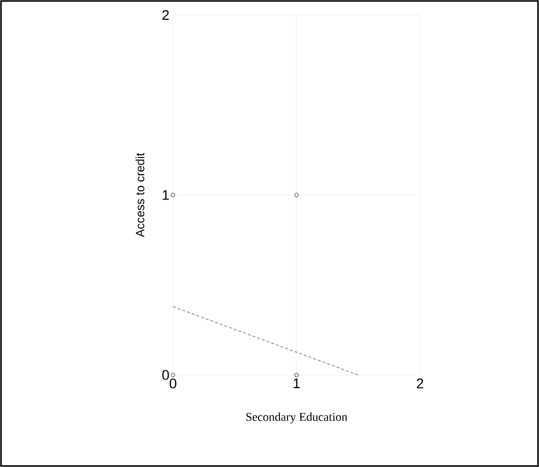 Image resolution: width=539 pixels, height=467 pixels. Describe the element at coordinates (165, 375) in the screenshot. I see `y-tick-label: 0` at that location.